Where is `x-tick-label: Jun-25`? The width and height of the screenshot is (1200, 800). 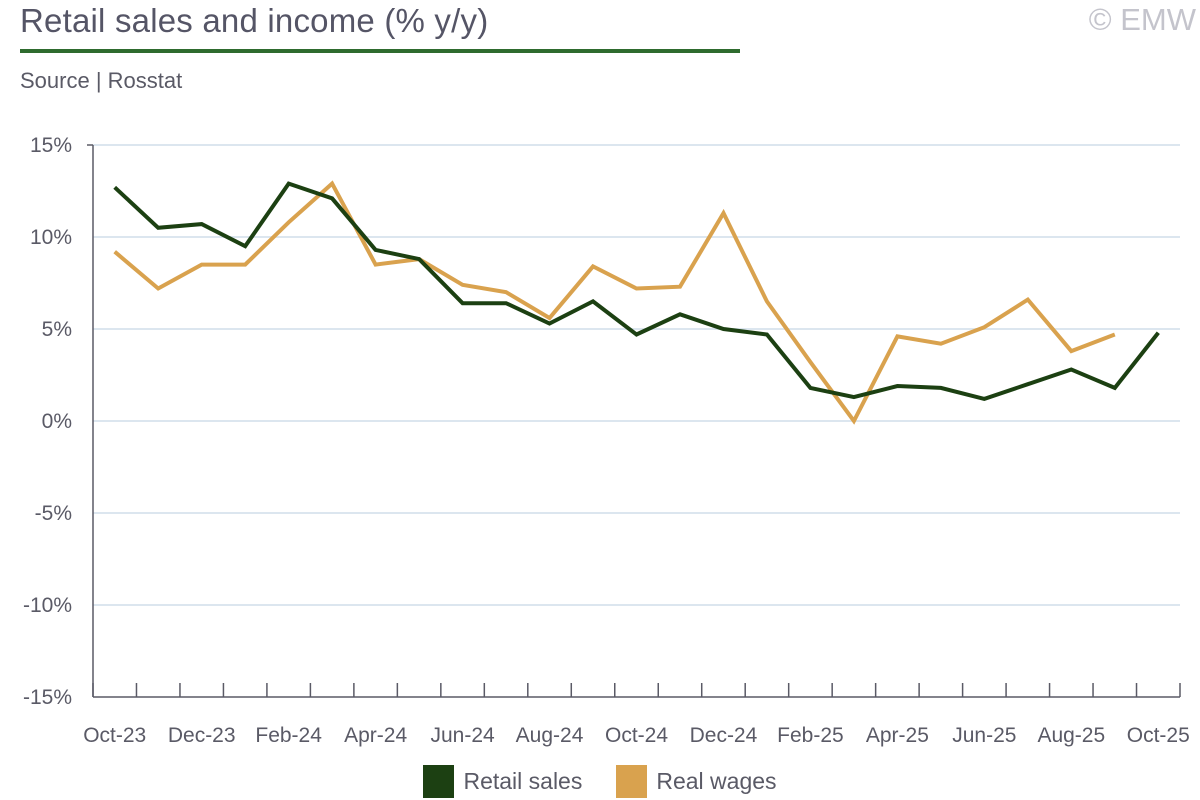
x-tick-label: Jun-25 is located at coordinates (984, 735).